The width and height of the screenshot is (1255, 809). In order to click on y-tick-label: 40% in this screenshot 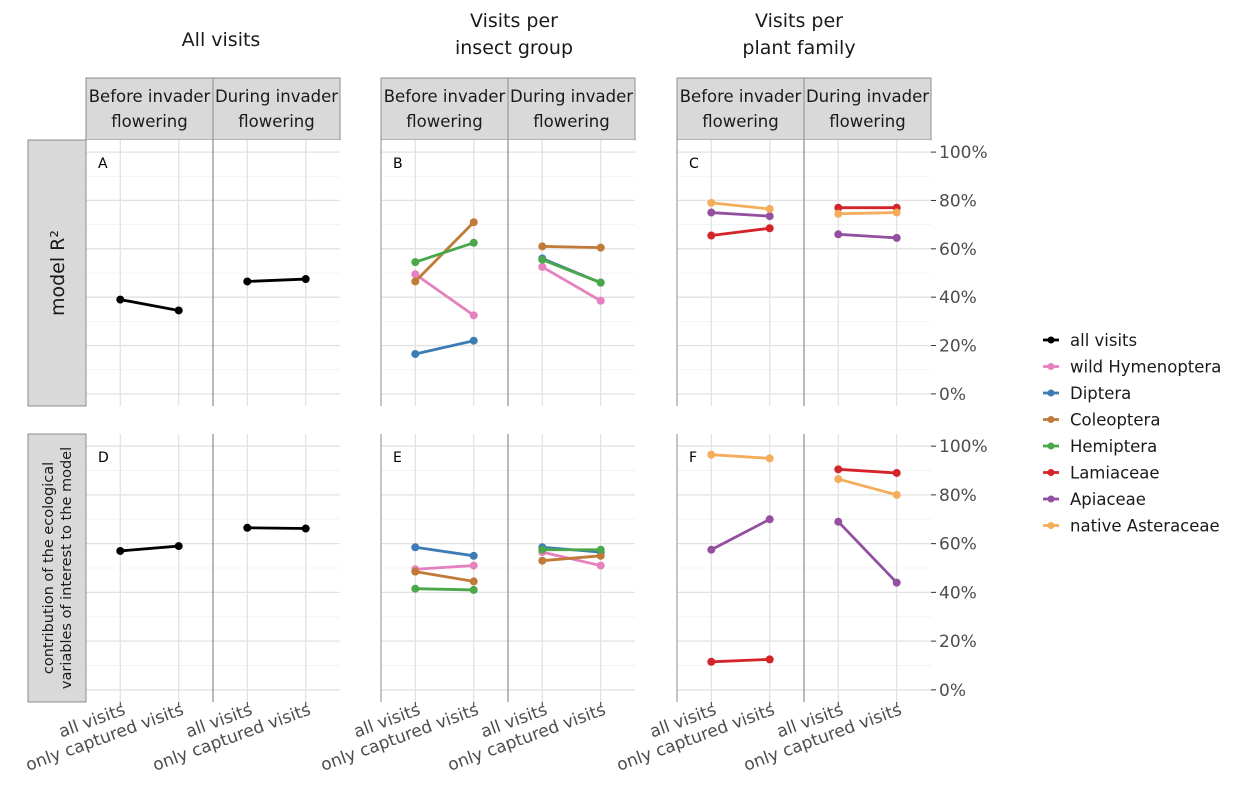, I will do `click(958, 298)`.